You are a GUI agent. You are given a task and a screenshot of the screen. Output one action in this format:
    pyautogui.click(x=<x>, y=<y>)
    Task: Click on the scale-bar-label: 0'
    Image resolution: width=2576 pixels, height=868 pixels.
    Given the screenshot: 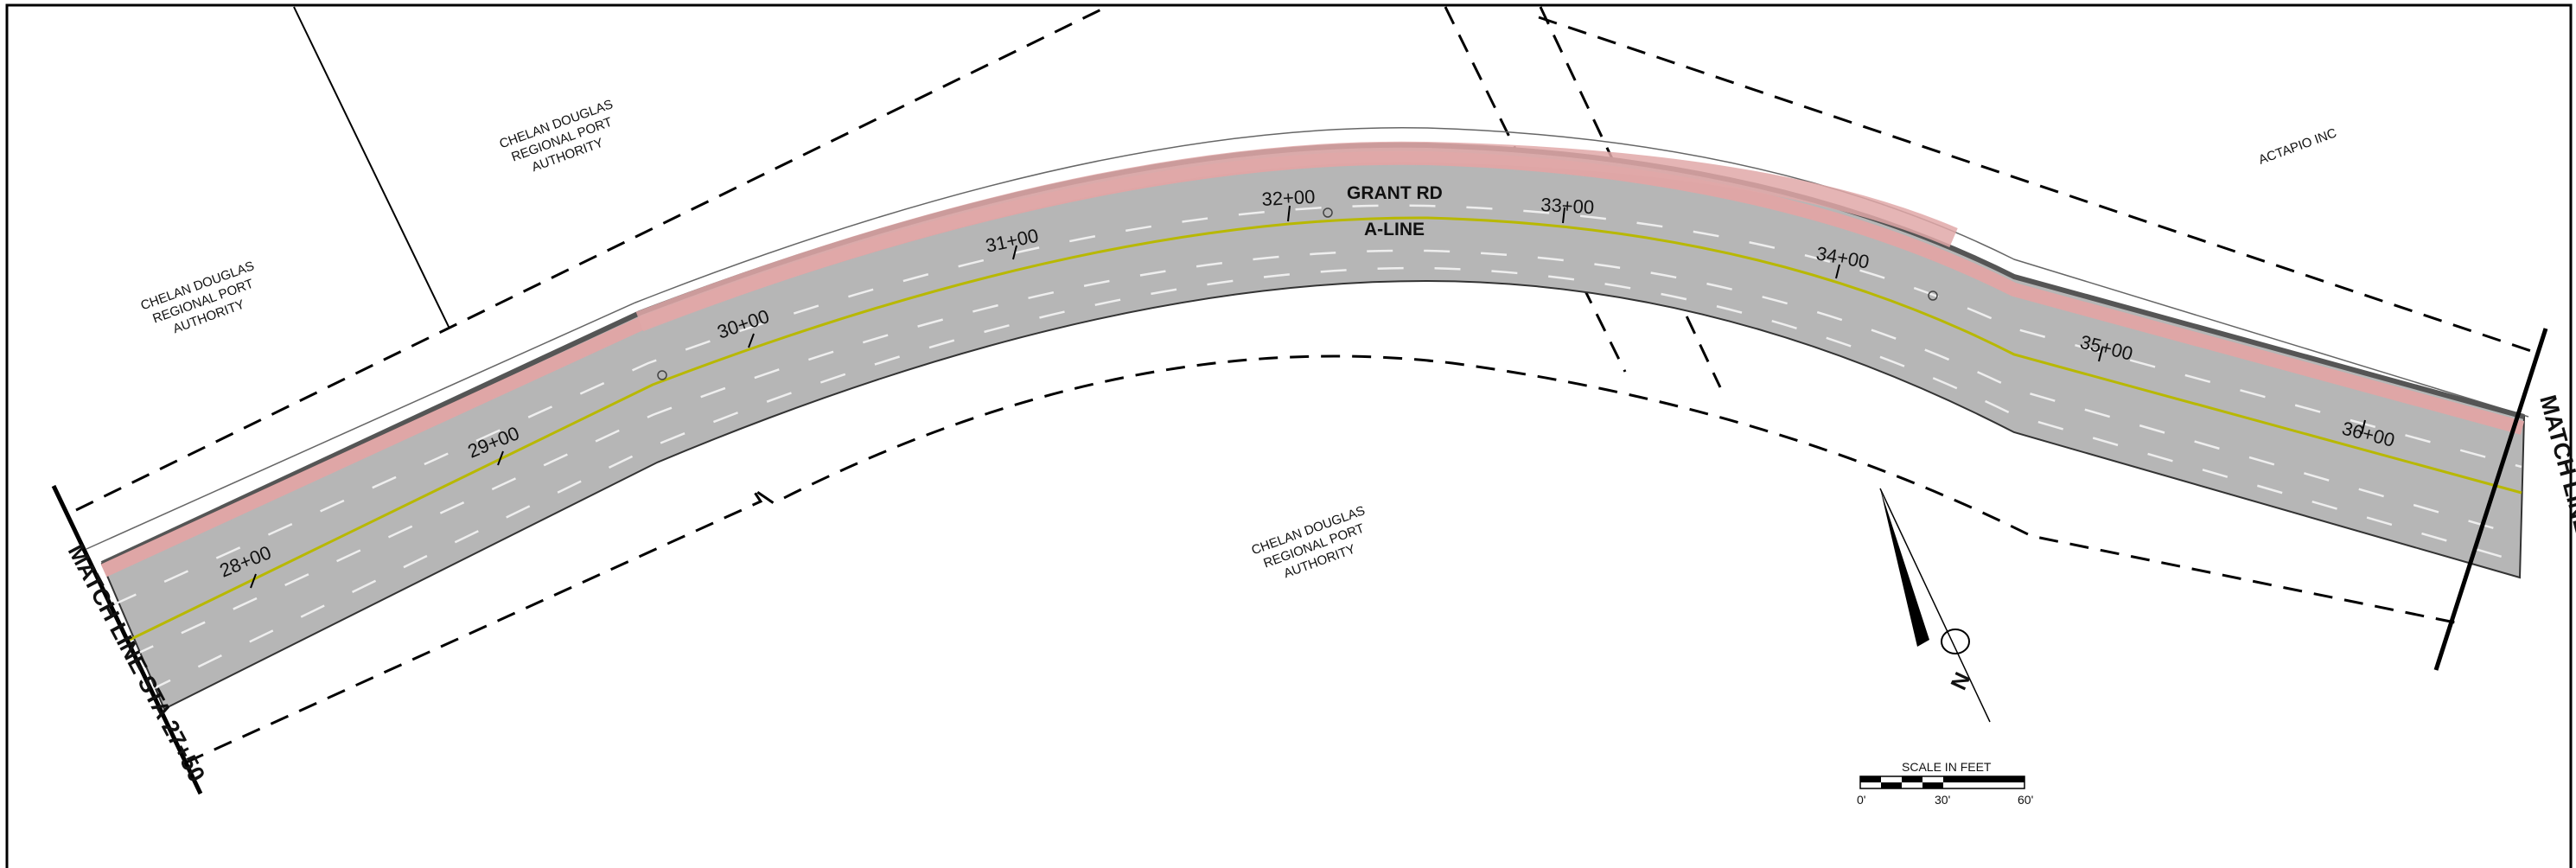 What is the action you would take?
    pyautogui.click(x=1861, y=800)
    